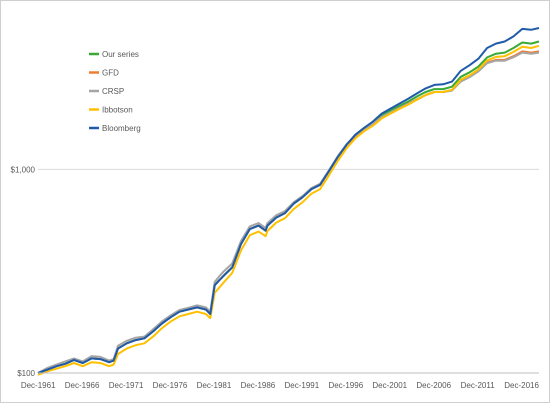 The image size is (550, 403). Describe the element at coordinates (170, 385) in the screenshot. I see `x-tick-label: Dec-1976` at that location.